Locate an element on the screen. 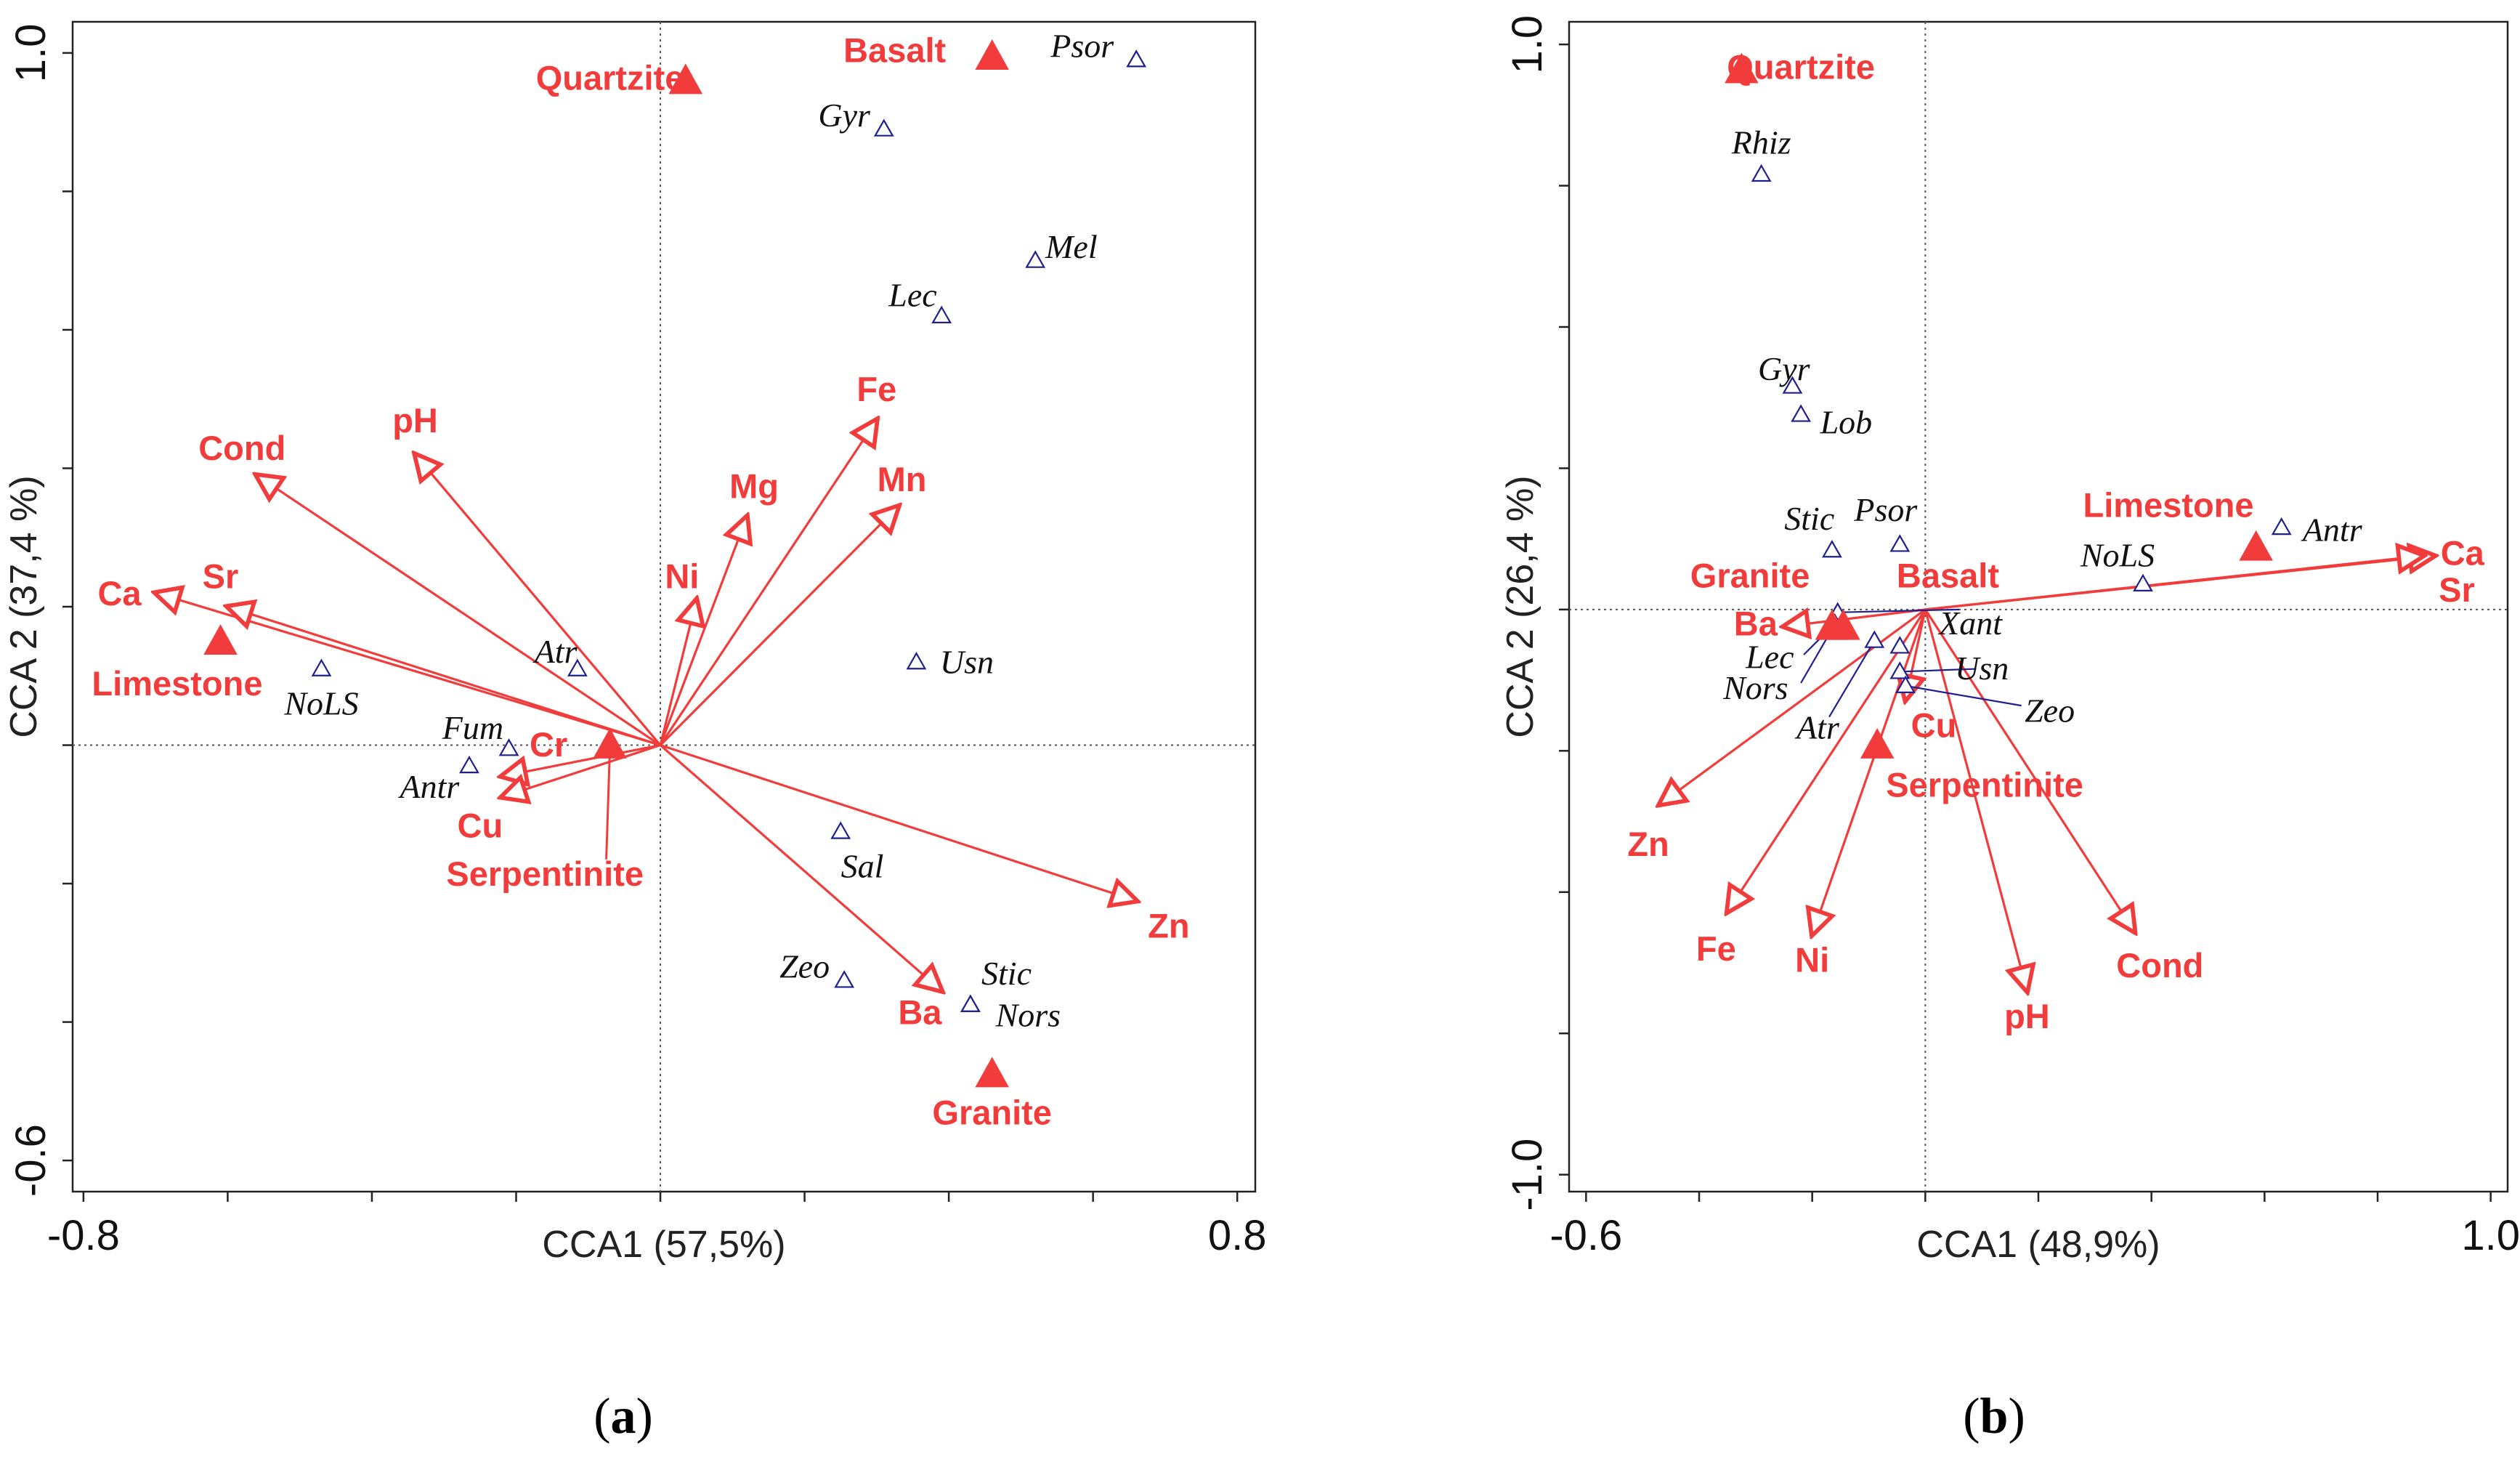  species-label: Lob is located at coordinates (1846, 422).